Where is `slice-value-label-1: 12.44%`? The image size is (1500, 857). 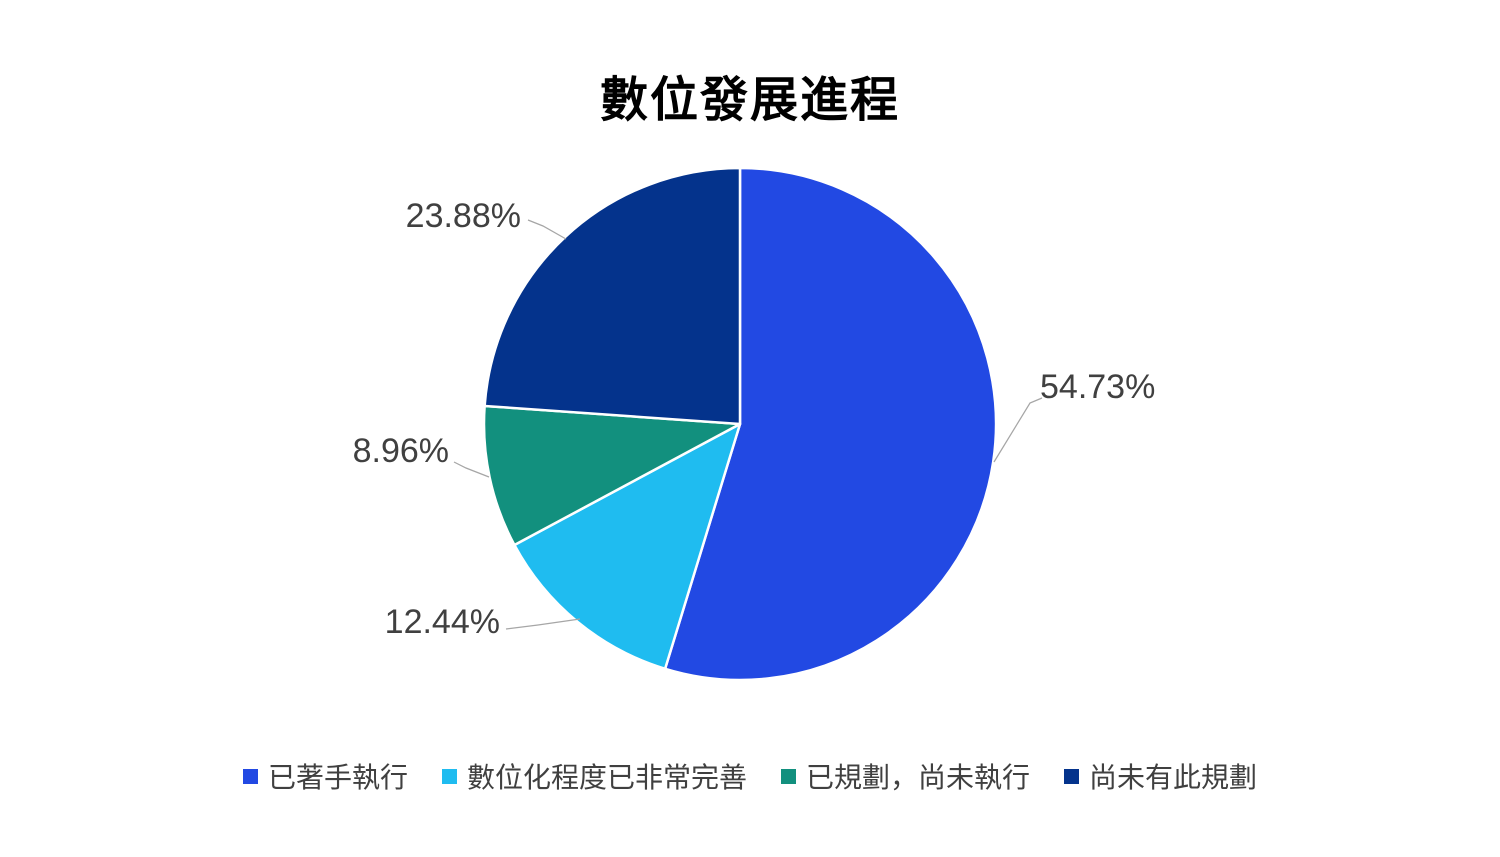
slice-value-label-1: 12.44% is located at coordinates (442, 622).